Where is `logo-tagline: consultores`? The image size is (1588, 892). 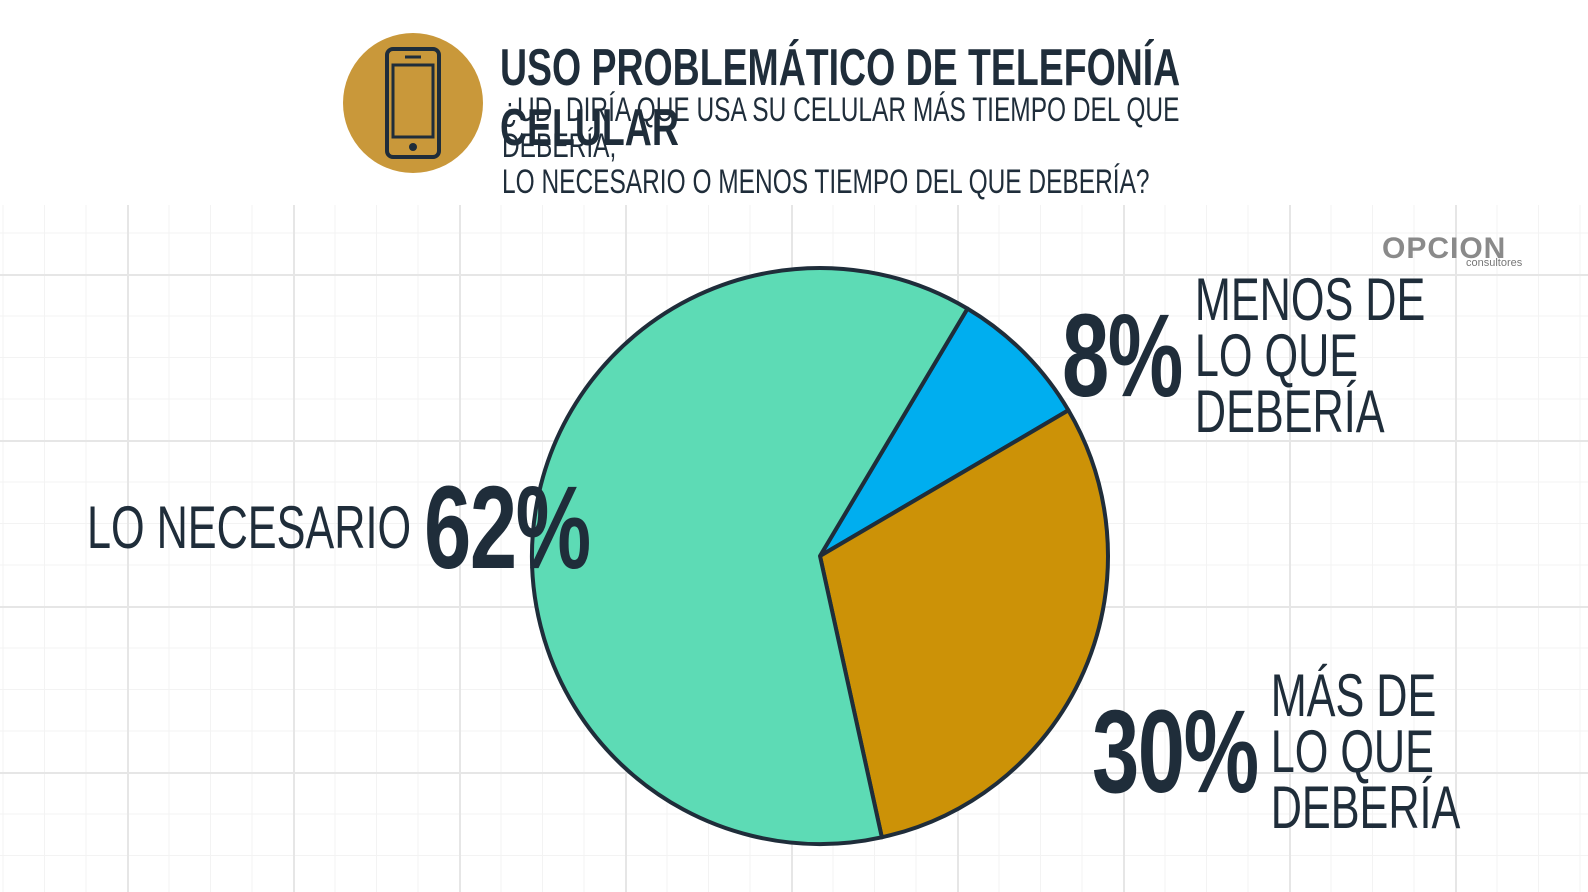 logo-tagline: consultores is located at coordinates (1494, 263).